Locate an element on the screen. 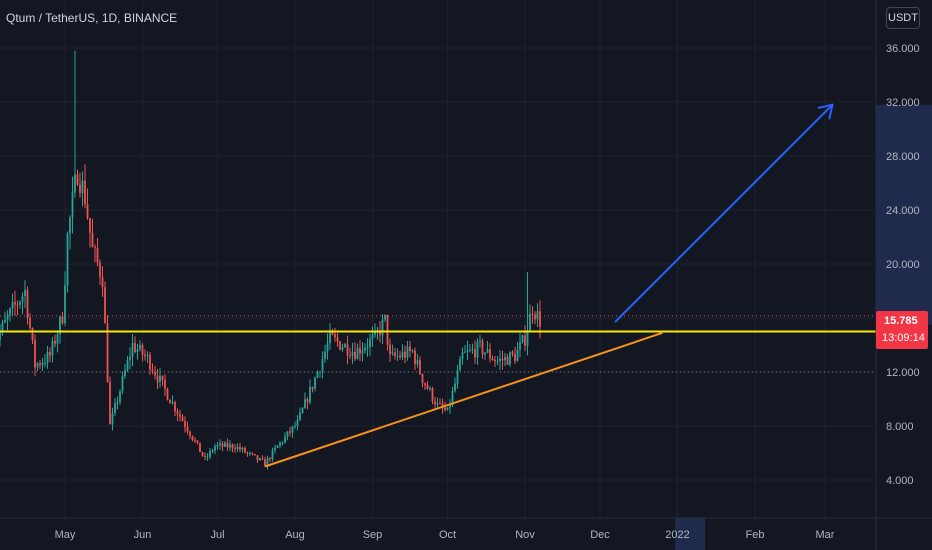  x-tick-label: Oct is located at coordinates (447, 535).